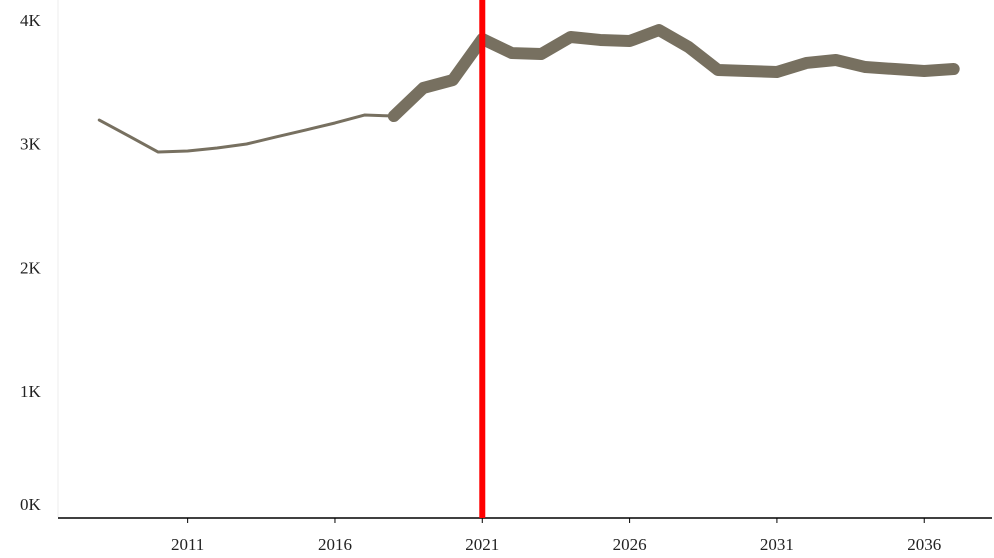 This screenshot has height=558, width=994. I want to click on y-tick-label: 1K, so click(31, 391).